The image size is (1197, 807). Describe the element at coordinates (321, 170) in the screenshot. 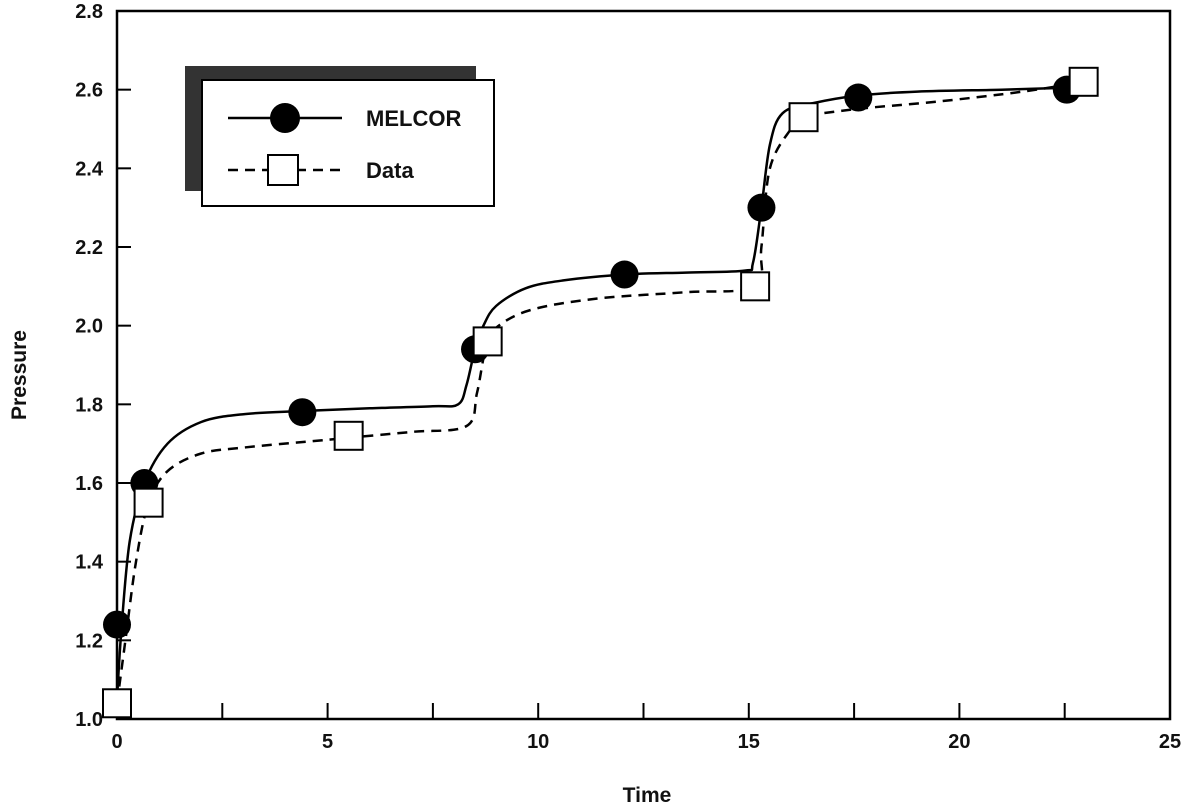

I see `legend-entry-data: Data` at that location.